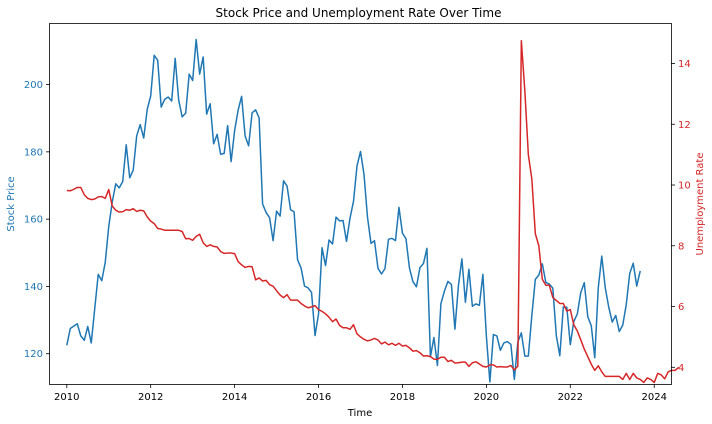  Describe the element at coordinates (66, 397) in the screenshot. I see `x-tick-label: 2010` at that location.